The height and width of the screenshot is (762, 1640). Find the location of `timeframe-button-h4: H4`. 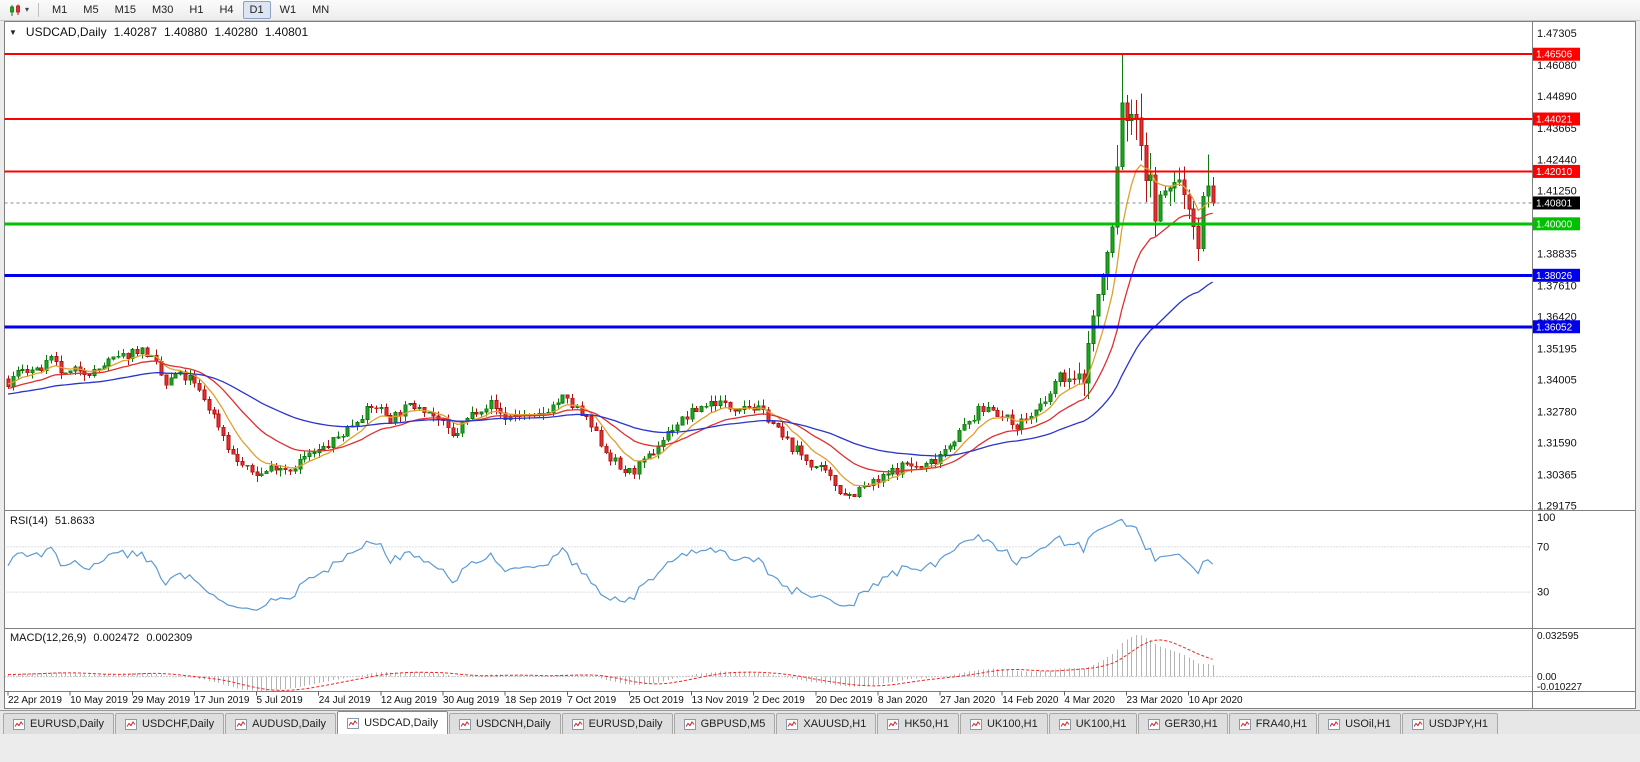

timeframe-button-h4: H4 is located at coordinates (226, 10).